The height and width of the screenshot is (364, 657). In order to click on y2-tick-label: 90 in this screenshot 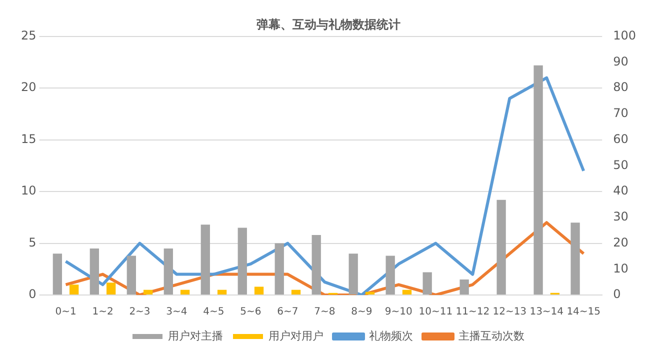, I will do `click(620, 61)`.